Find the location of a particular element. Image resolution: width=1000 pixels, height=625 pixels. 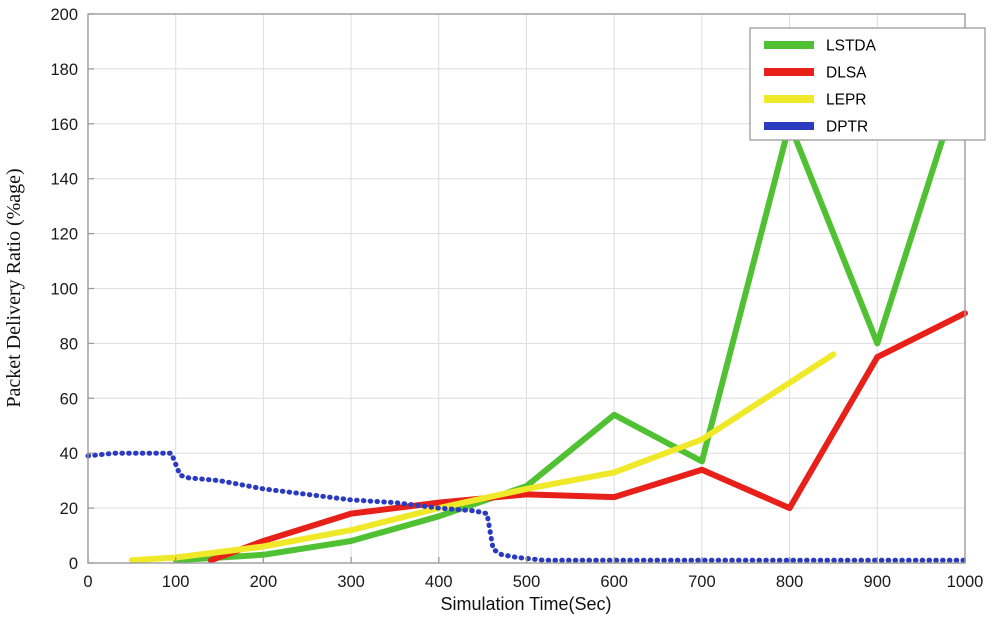

x-axis-label: Simulation Time(Sec) is located at coordinates (525, 604).